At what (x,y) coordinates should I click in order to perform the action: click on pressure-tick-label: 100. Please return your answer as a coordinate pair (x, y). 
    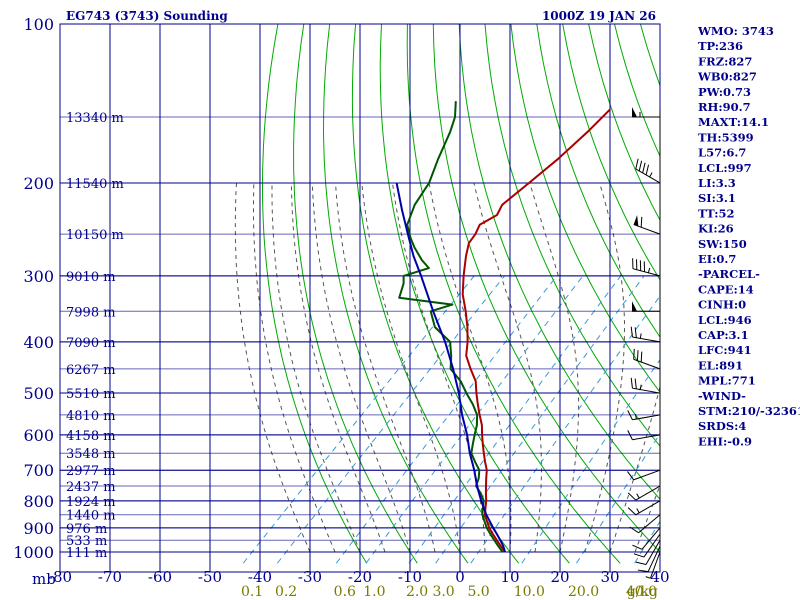
    Looking at the image, I should click on (38, 24).